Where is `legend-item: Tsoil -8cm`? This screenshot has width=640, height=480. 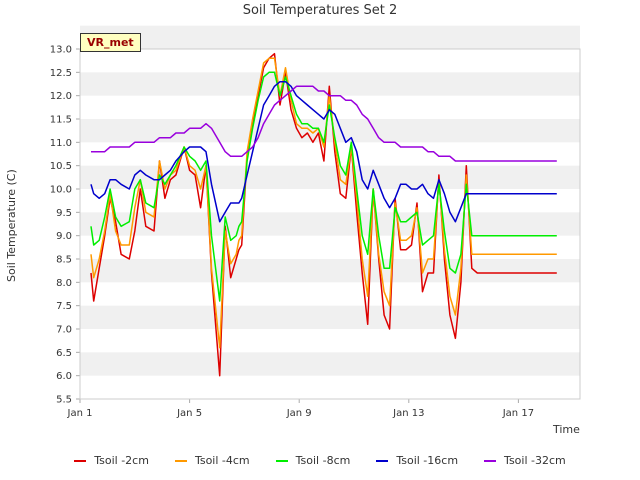
legend-item: Tsoil -8cm is located at coordinates (313, 460).